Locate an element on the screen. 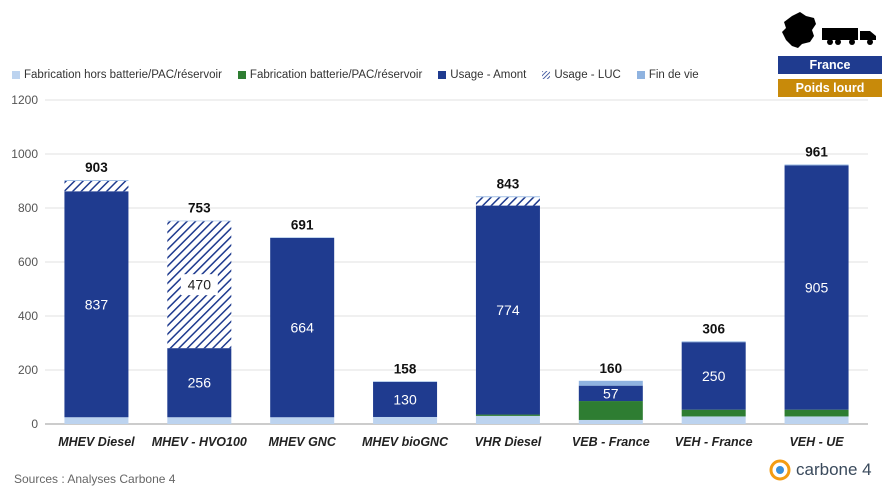 This screenshot has height=499, width=890. segment-label: 837 is located at coordinates (97, 304).